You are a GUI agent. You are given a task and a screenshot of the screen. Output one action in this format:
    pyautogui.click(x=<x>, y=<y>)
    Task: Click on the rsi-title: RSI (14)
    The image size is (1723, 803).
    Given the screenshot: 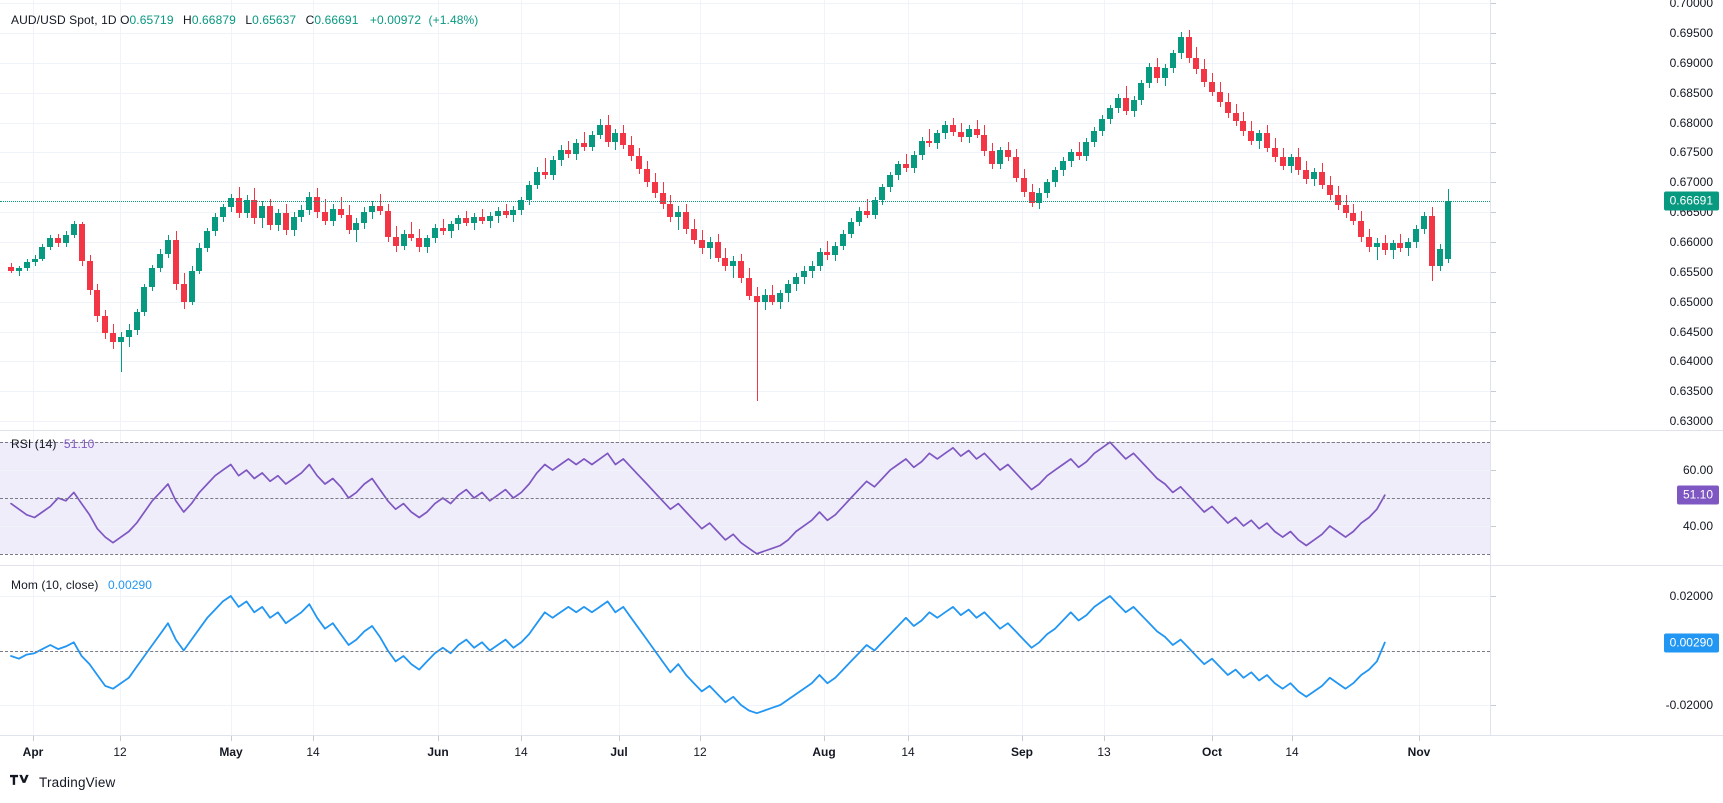 What is the action you would take?
    pyautogui.click(x=34, y=444)
    